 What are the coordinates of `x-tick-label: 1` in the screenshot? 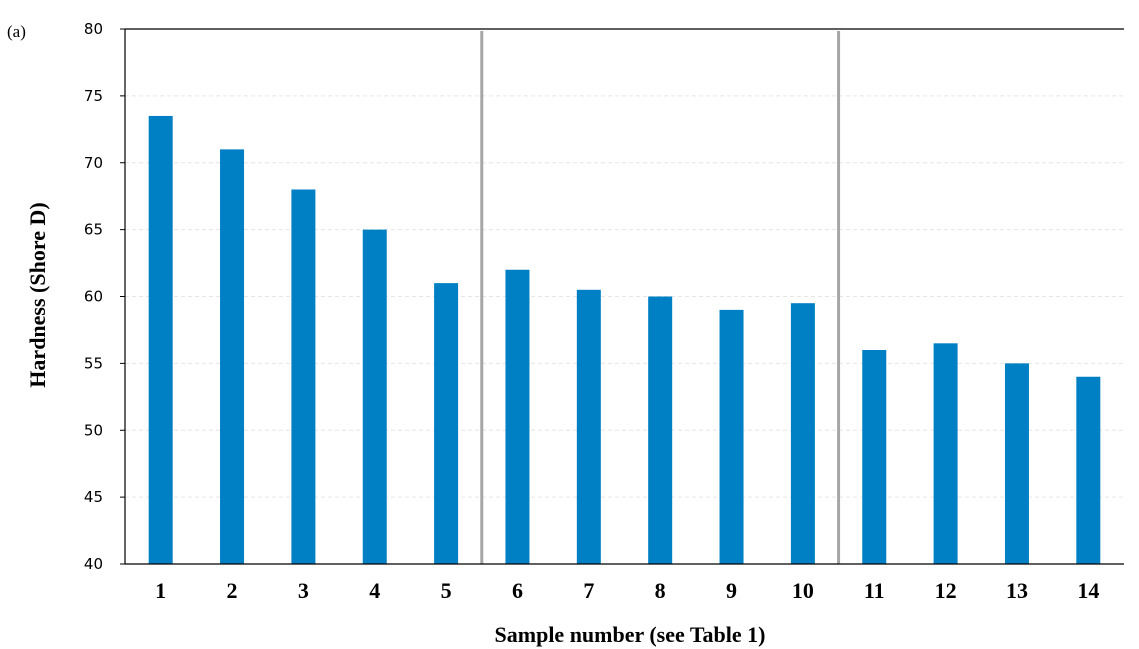 It's located at (160, 590).